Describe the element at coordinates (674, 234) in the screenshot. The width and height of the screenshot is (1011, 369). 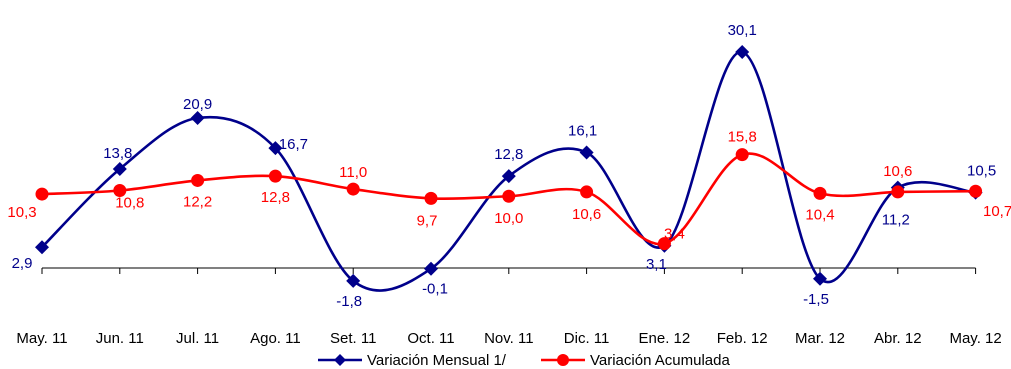
I see `data-label: 3,4` at that location.